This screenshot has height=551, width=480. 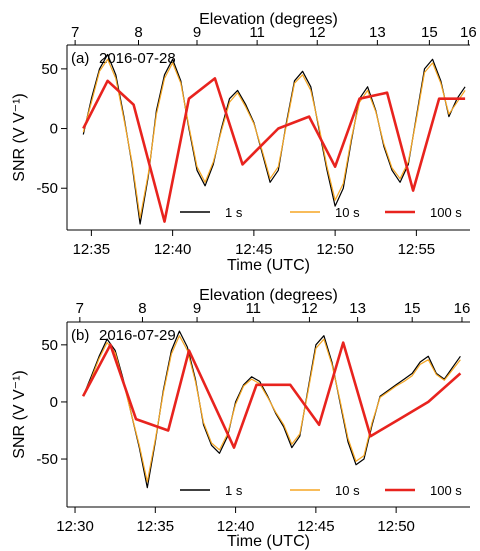 I want to click on panel-date: 2016-07-28, so click(x=137, y=58).